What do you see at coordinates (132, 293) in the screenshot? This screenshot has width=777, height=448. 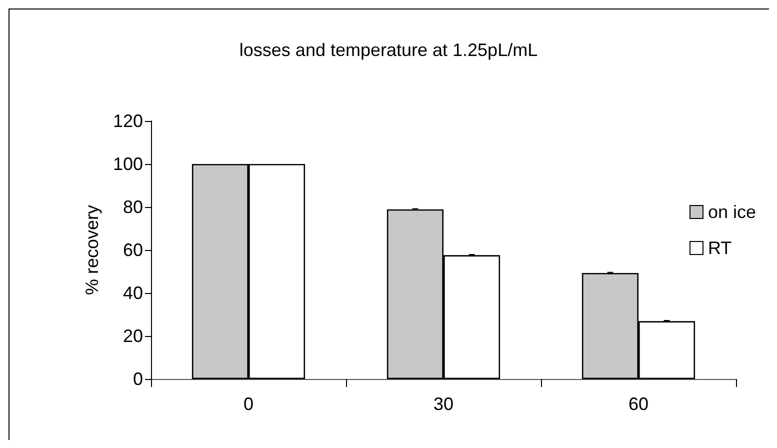 I see `y-tick-label: 40` at bounding box center [132, 293].